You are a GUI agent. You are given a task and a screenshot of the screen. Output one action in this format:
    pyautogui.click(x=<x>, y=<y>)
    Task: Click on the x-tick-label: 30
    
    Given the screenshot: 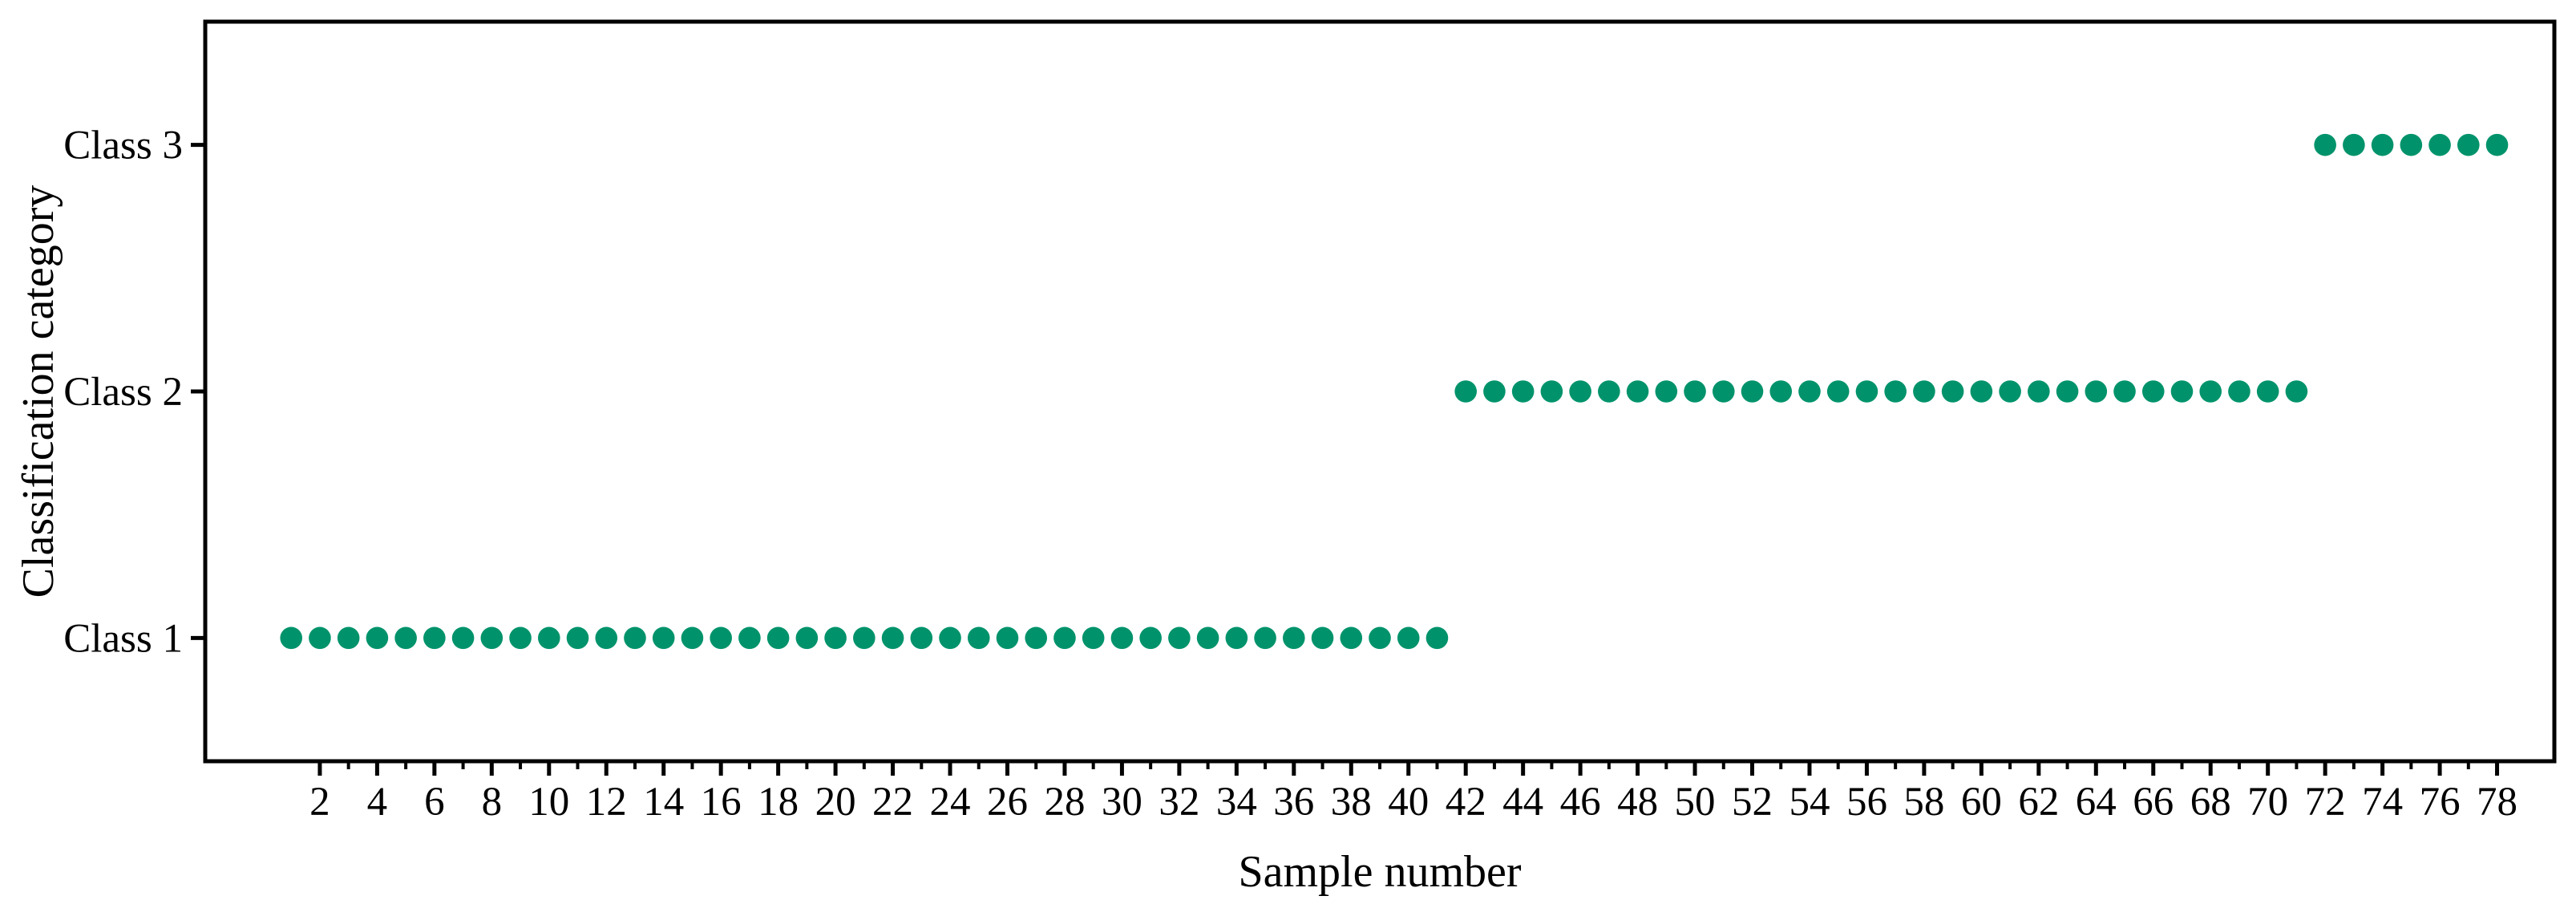 What is the action you would take?
    pyautogui.click(x=1122, y=802)
    